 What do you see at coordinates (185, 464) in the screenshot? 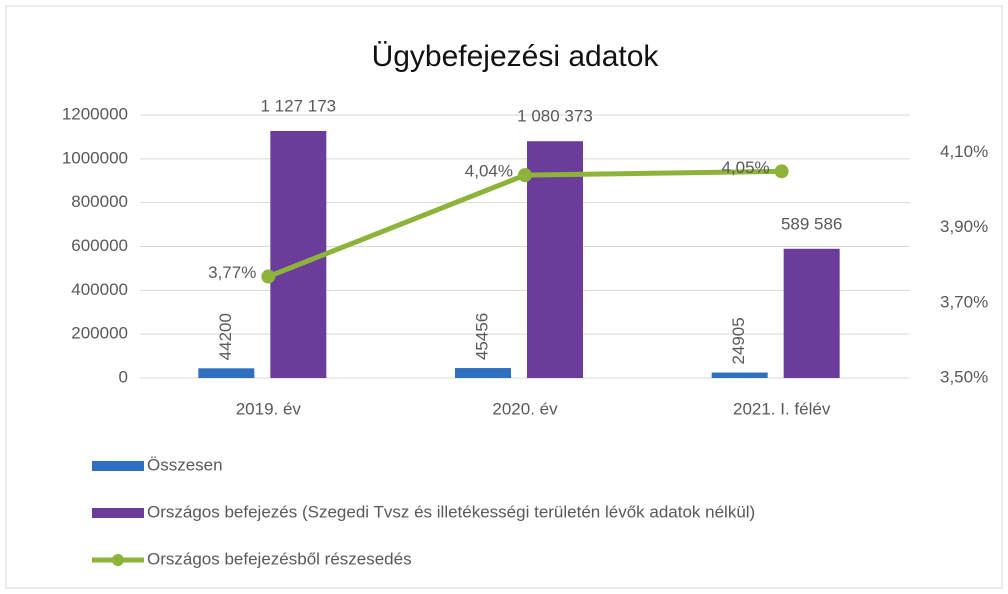
I see `legend-label: Összesen` at bounding box center [185, 464].